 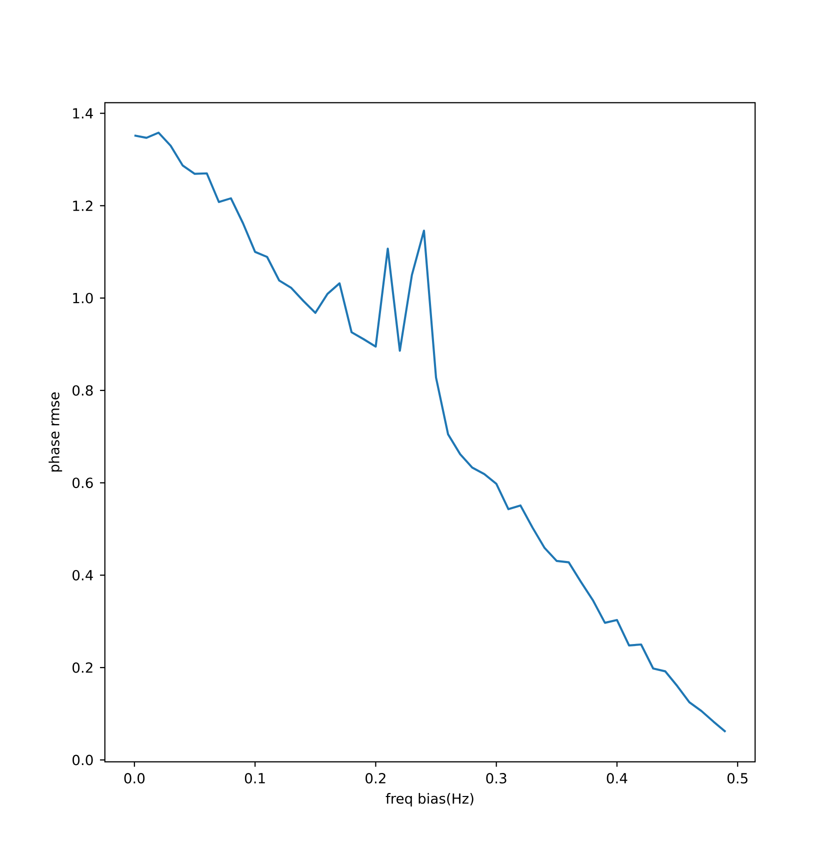 I want to click on x-tick-label: 0.3, so click(x=496, y=778).